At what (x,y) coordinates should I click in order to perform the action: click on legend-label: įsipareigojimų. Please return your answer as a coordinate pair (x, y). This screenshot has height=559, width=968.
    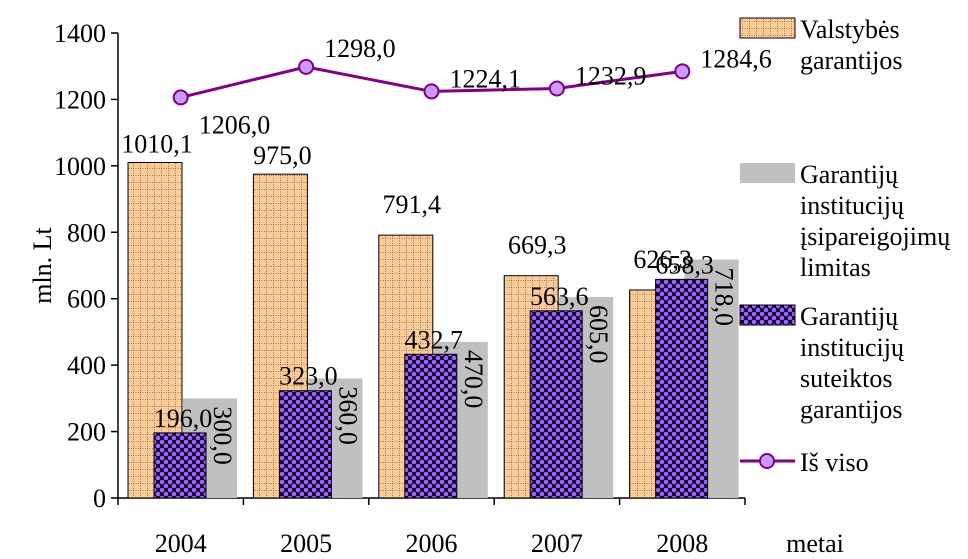
    Looking at the image, I should click on (875, 236).